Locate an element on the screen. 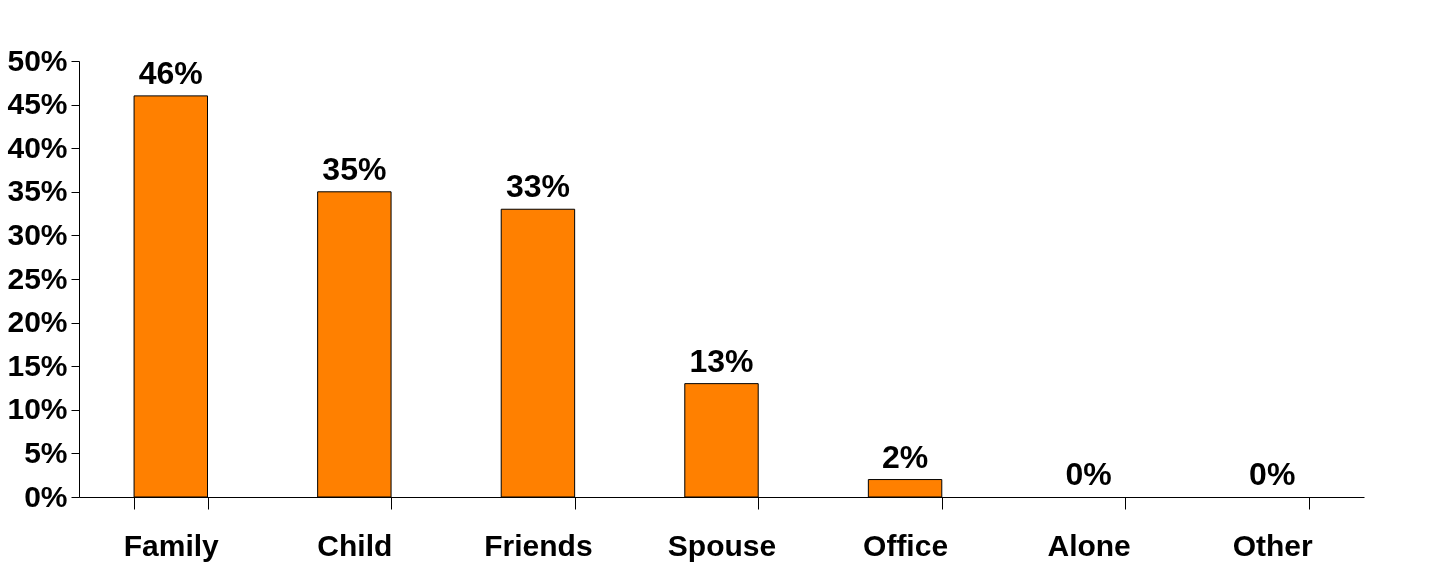 This screenshot has height=574, width=1431. data-label: 33% is located at coordinates (537, 186).